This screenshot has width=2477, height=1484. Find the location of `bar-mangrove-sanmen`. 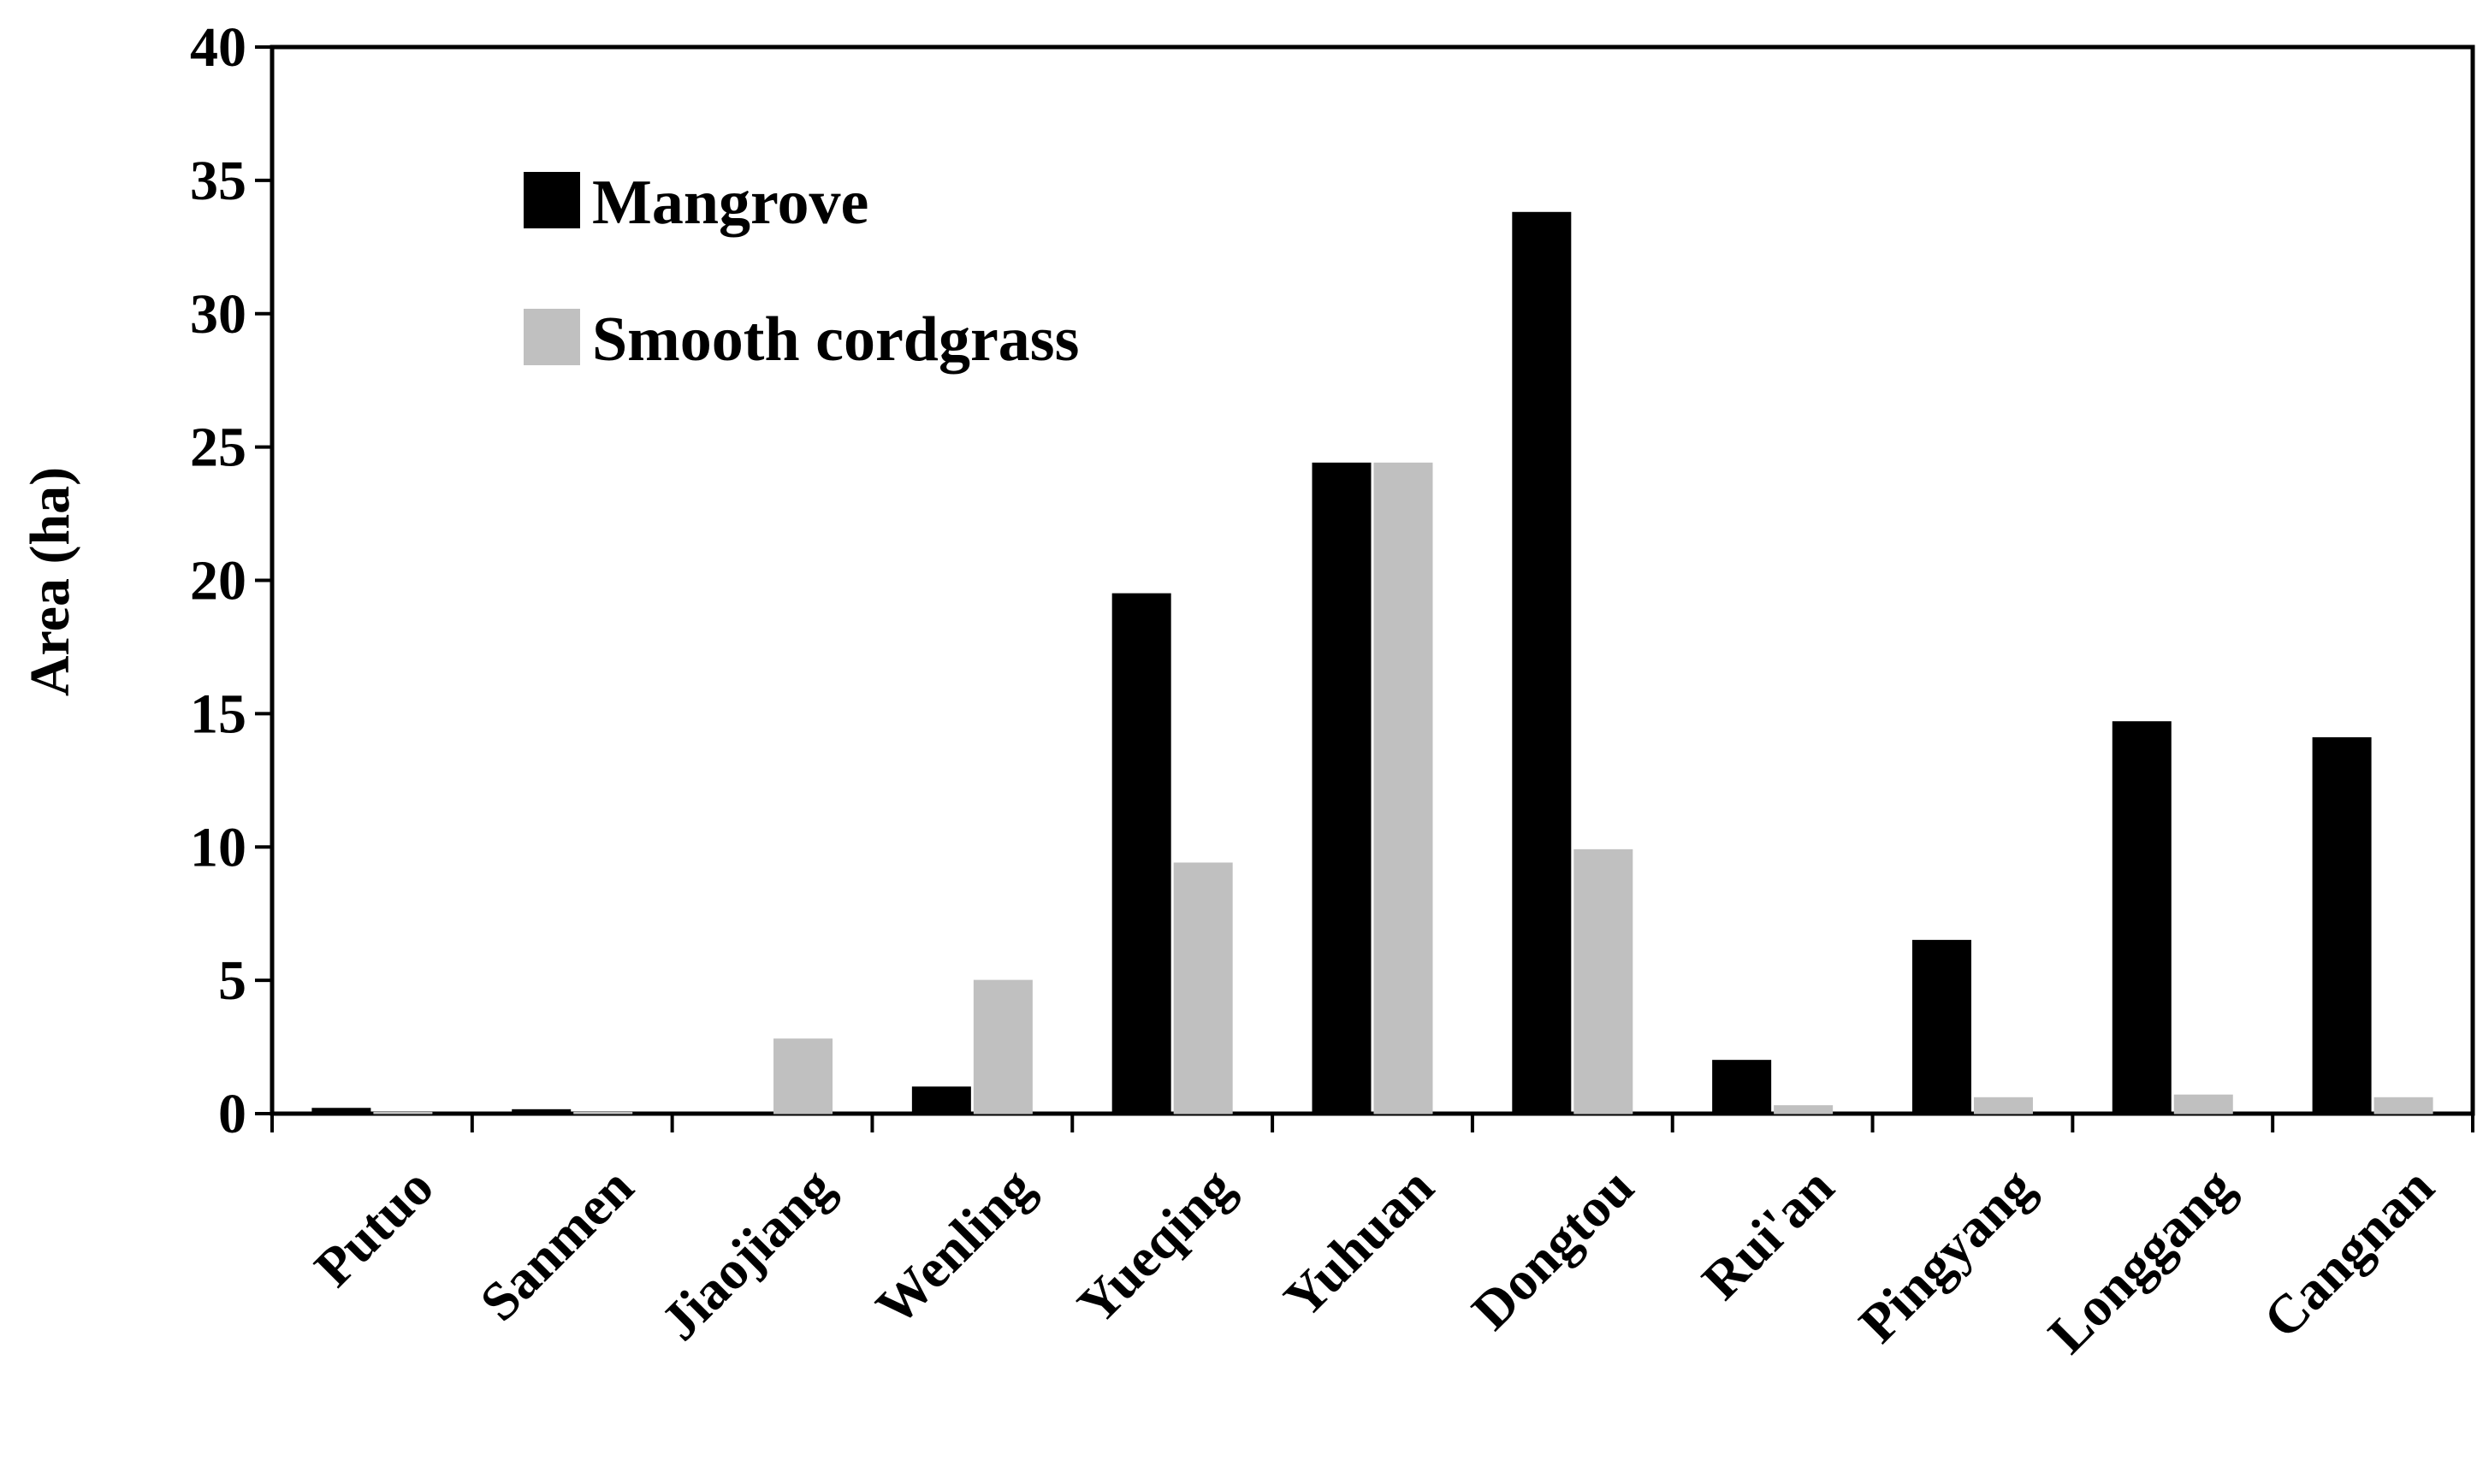

bar-mangrove-sanmen is located at coordinates (542, 1111).